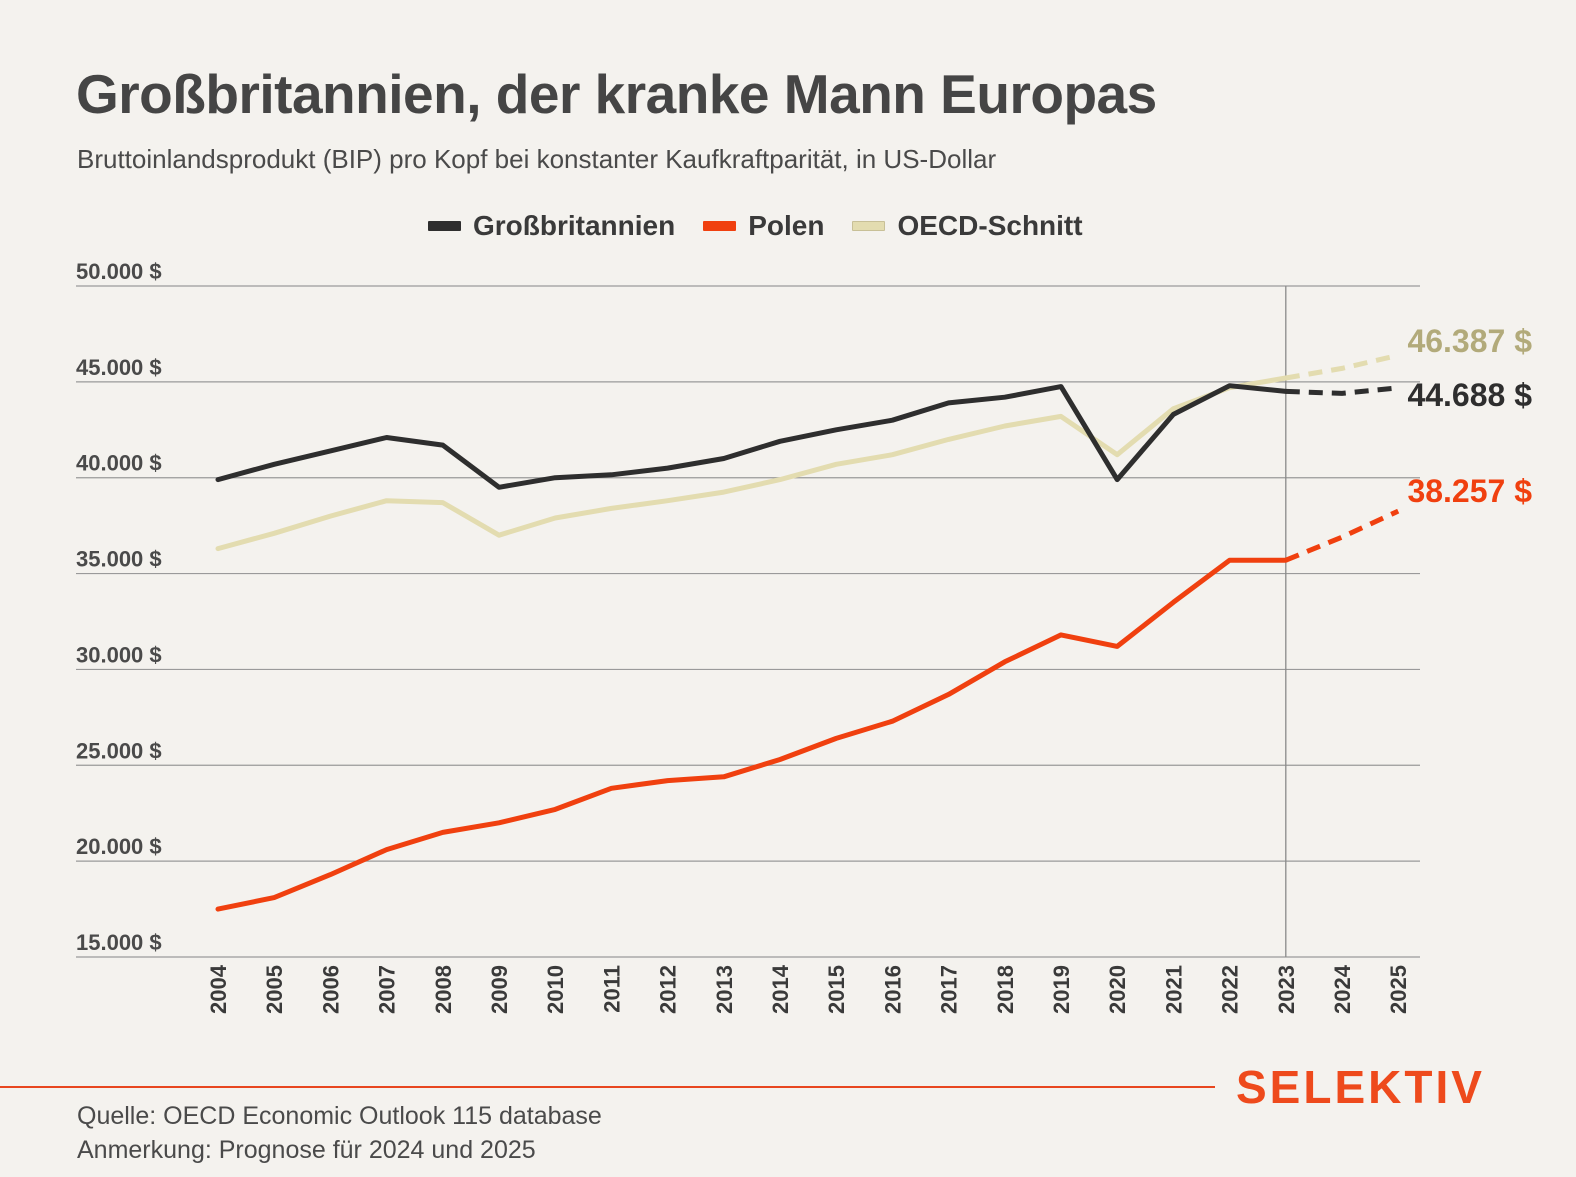  Describe the element at coordinates (1469, 491) in the screenshot. I see `end-label-polen: 38.257 $` at that location.